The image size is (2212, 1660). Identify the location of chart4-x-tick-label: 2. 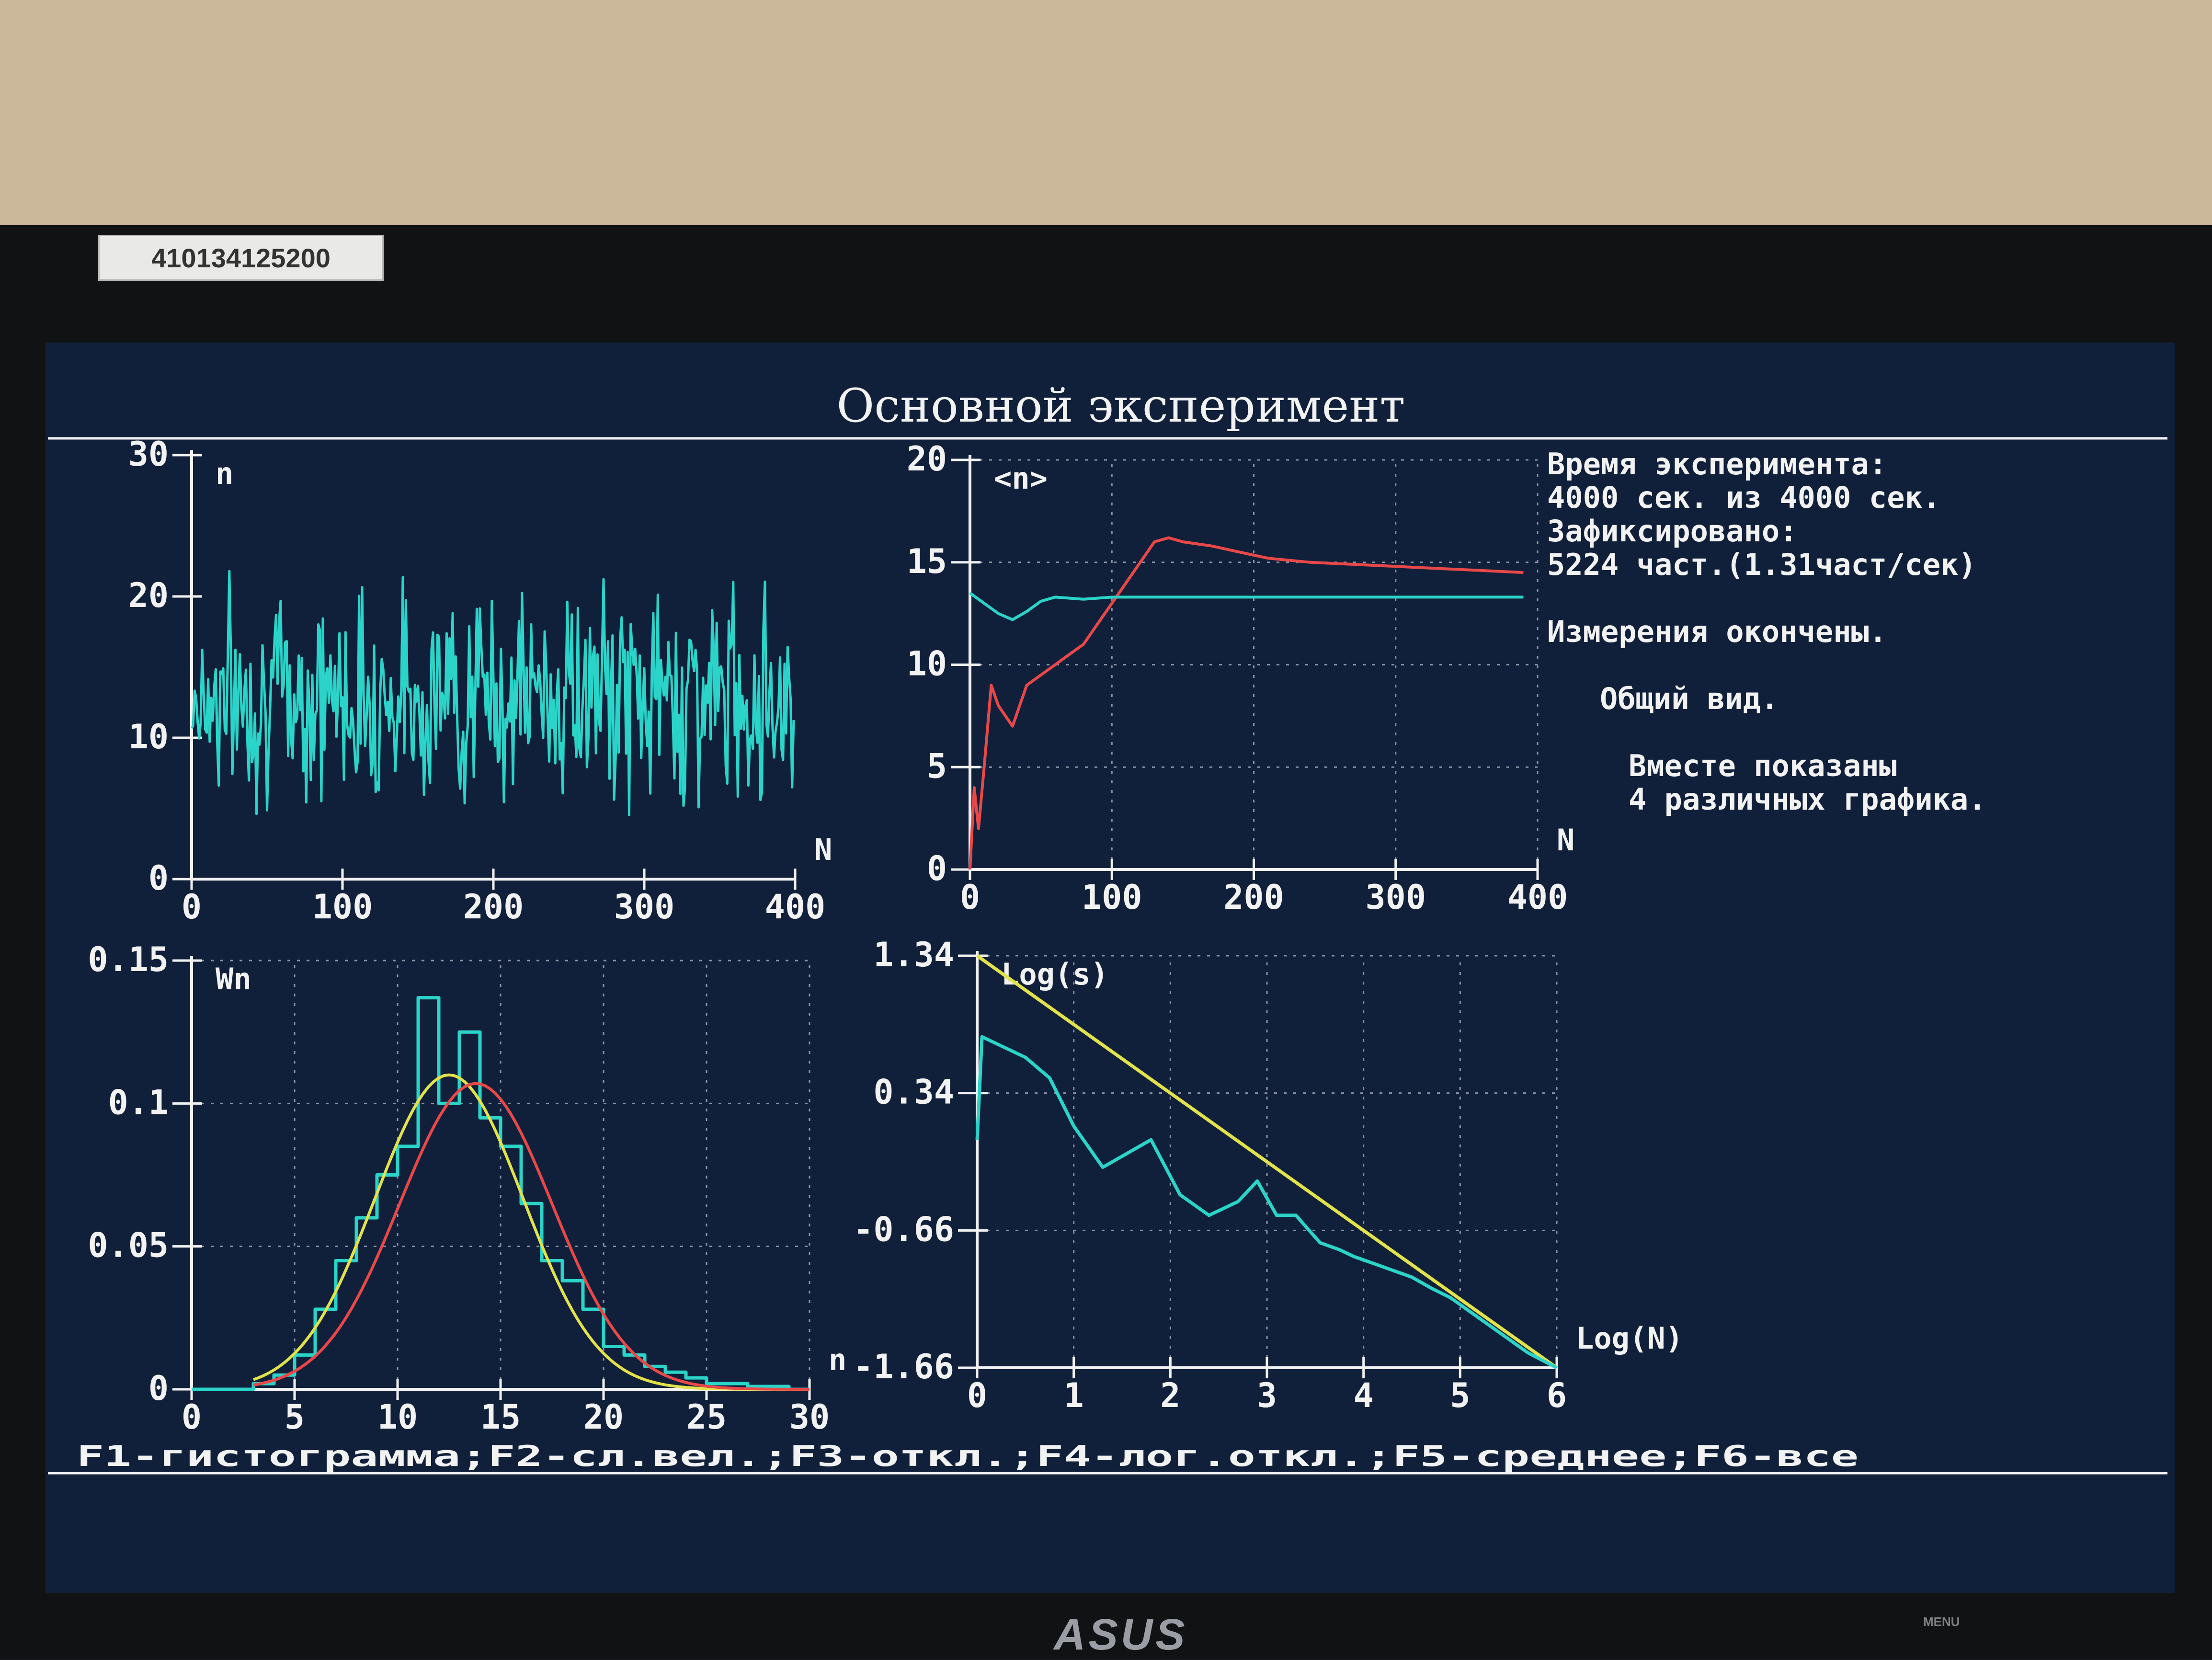
(1170, 1396).